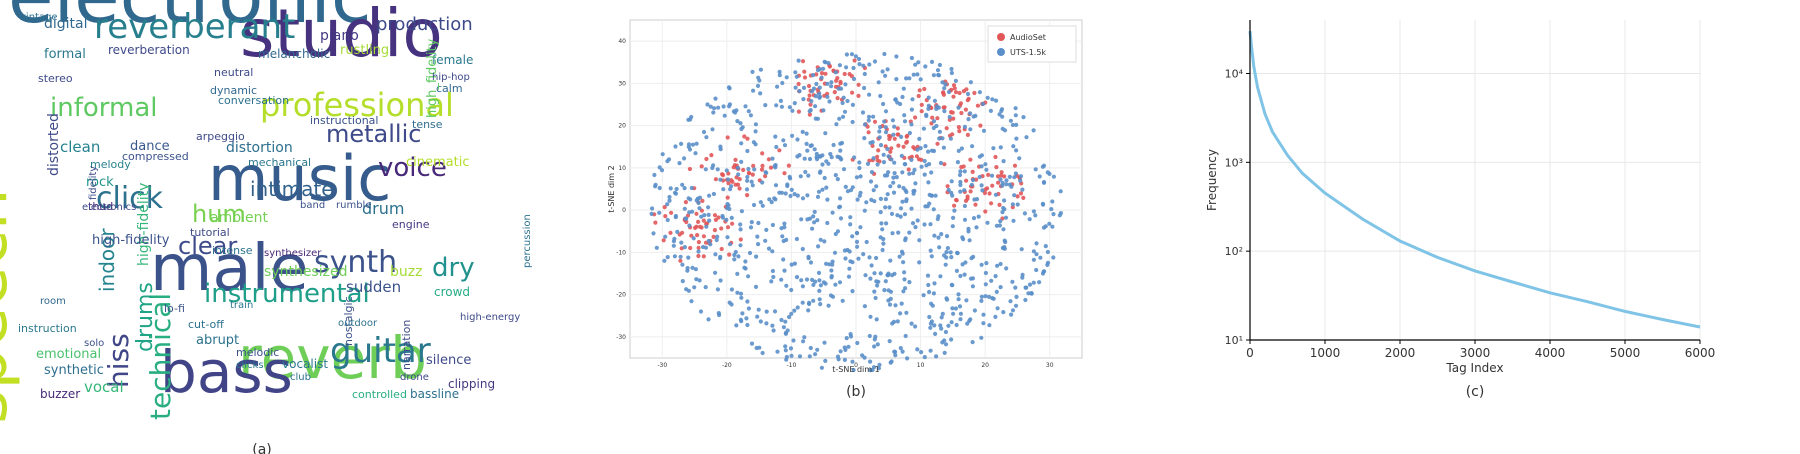 The height and width of the screenshot is (454, 1800). What do you see at coordinates (1400, 353) in the screenshot?
I see `freq-x-tick-label: 2000` at bounding box center [1400, 353].